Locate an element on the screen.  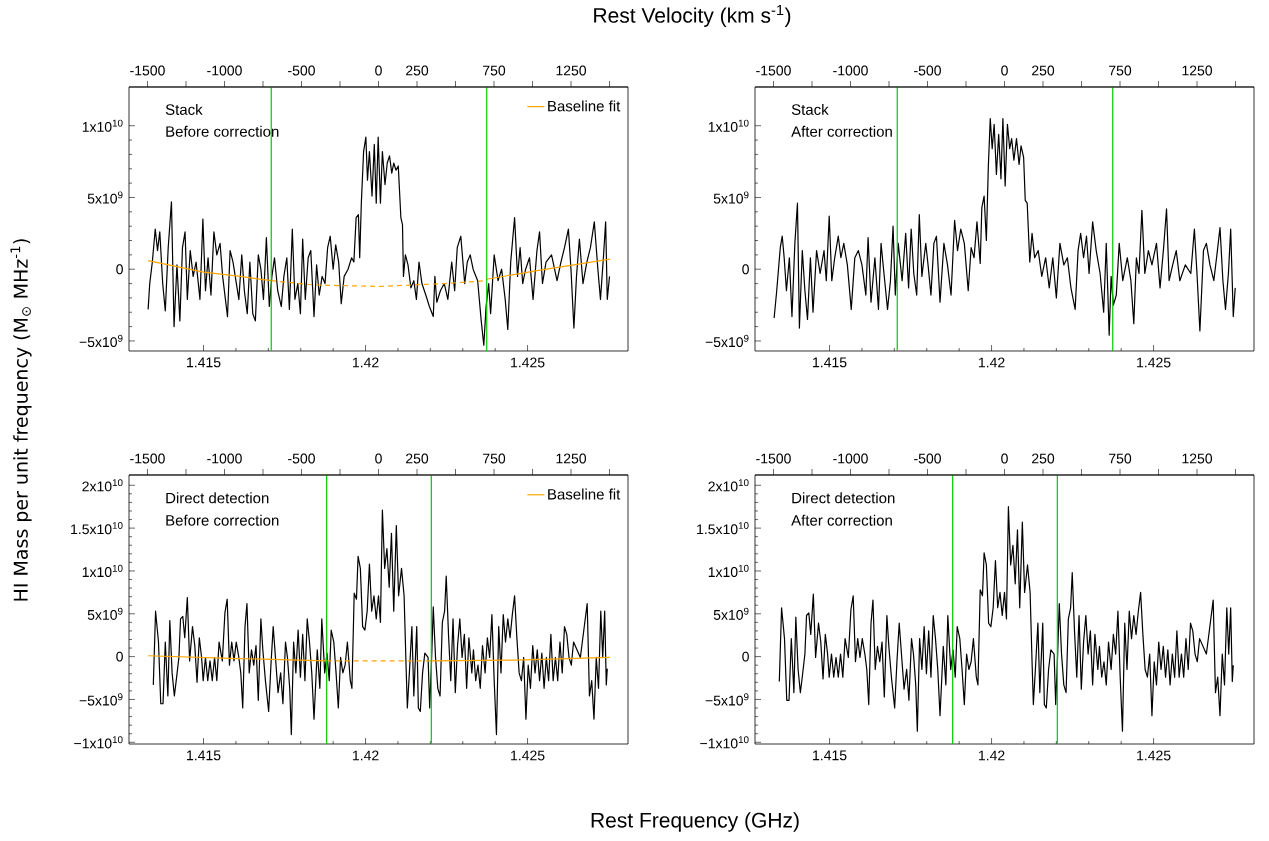
x-axis-title: Rest Frequency (GHz) is located at coordinates (695, 822).